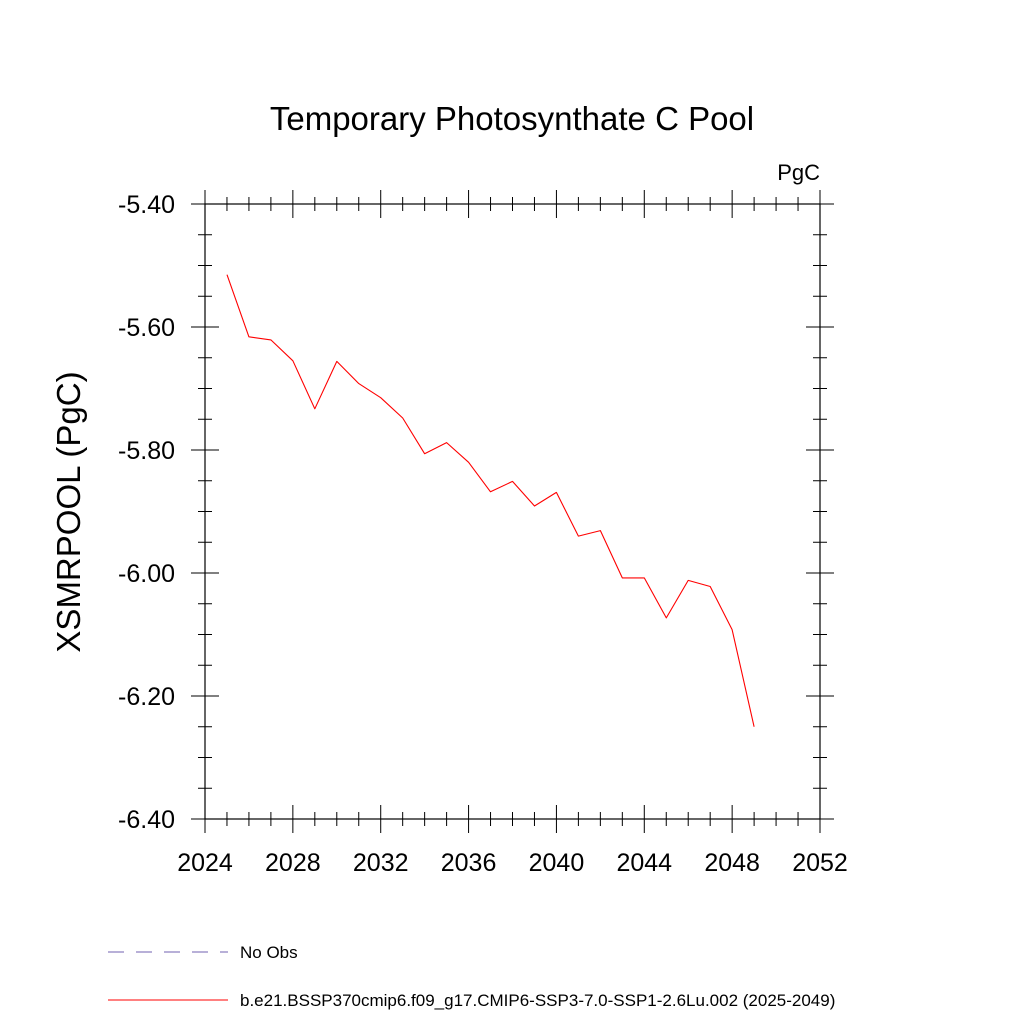 This screenshot has height=1024, width=1024. What do you see at coordinates (820, 863) in the screenshot?
I see `x-tick-label: 2052` at bounding box center [820, 863].